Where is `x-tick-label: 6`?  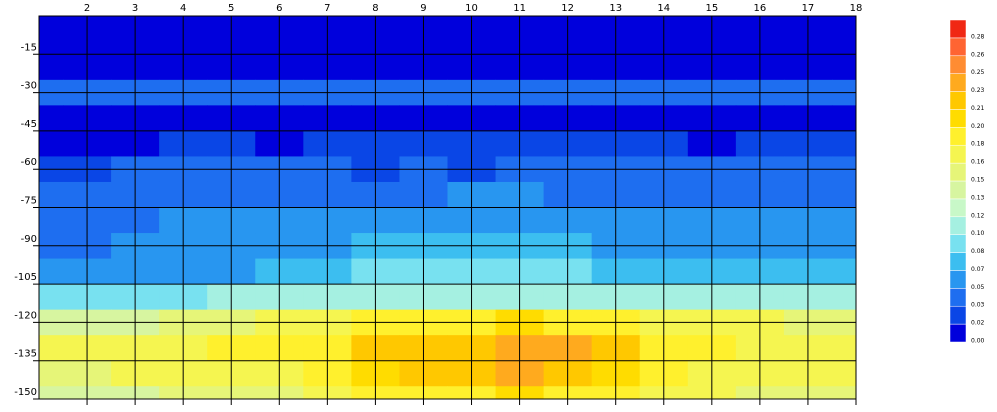
x-tick-label: 6 is located at coordinates (279, 8).